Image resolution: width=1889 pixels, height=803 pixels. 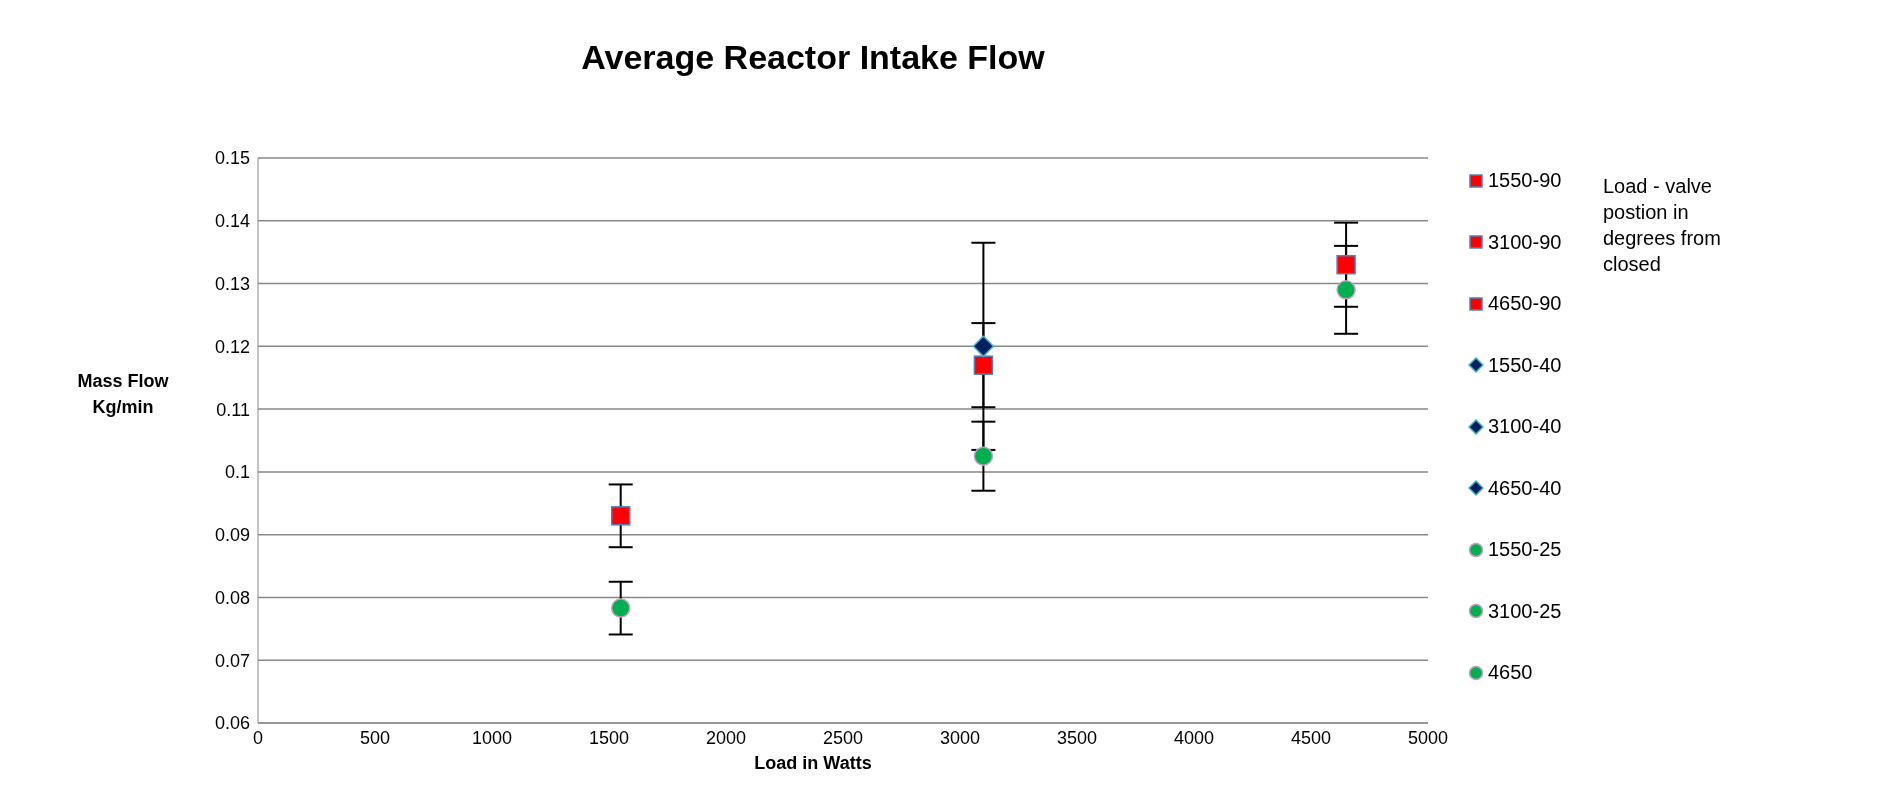 I want to click on legend-label: 4650-90, so click(x=1524, y=304).